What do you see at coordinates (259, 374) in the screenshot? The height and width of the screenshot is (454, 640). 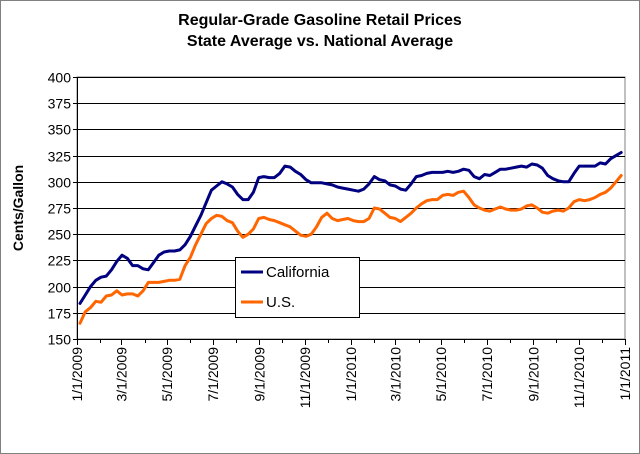 I see `x-tick-label: 9/1/2009` at bounding box center [259, 374].